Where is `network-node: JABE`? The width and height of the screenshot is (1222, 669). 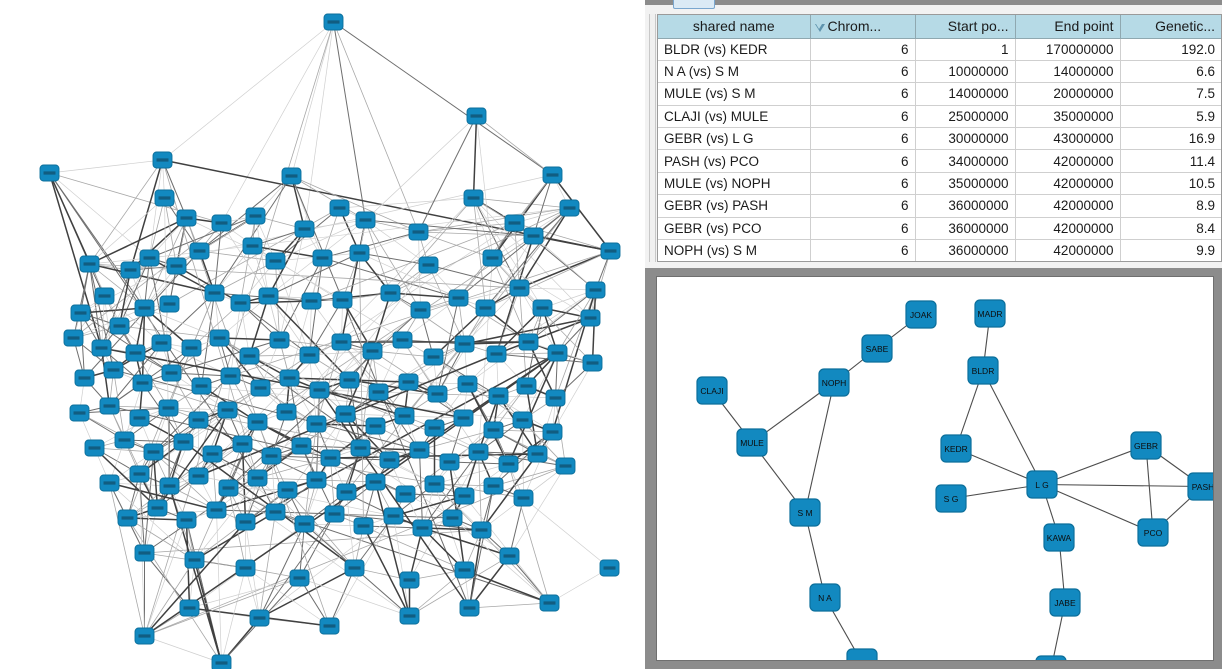
network-node: JABE is located at coordinates (1065, 602).